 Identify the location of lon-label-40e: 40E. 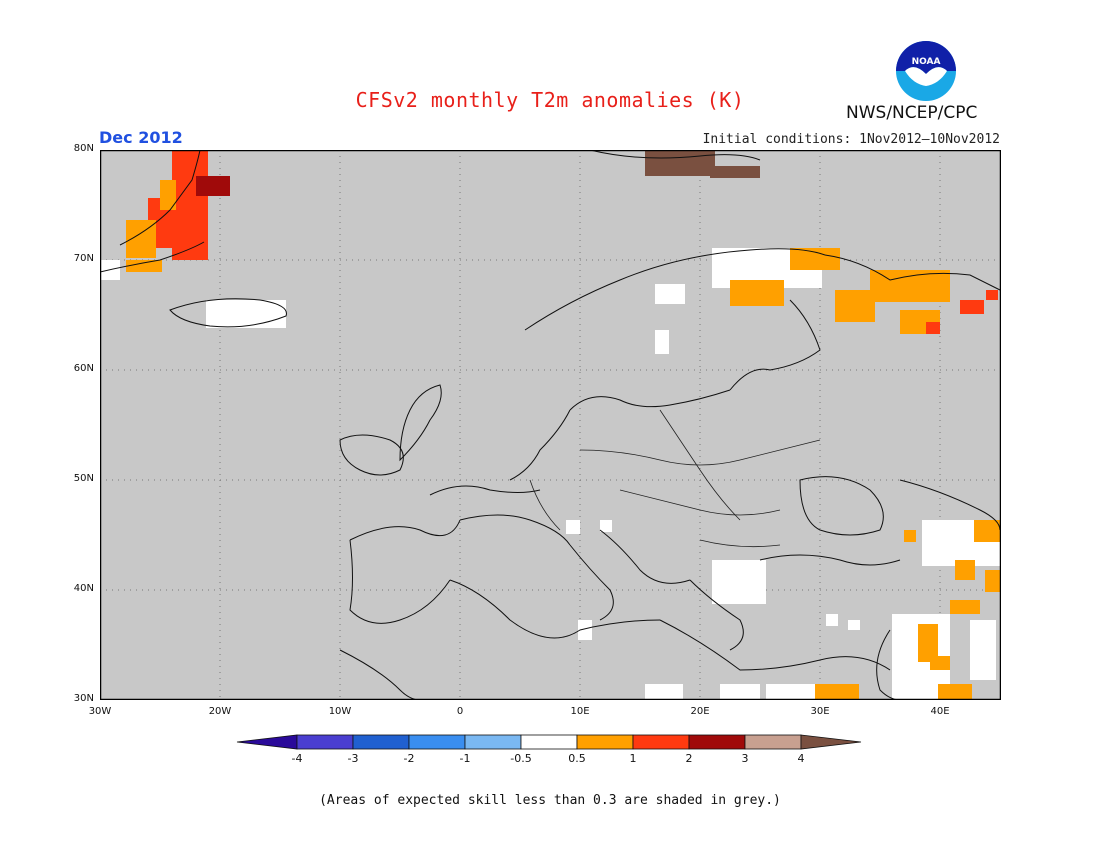
(940, 711).